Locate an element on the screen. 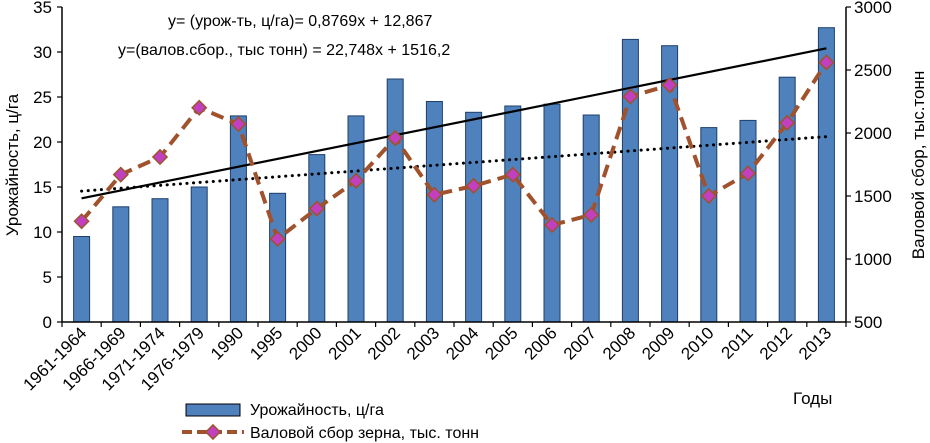 The height and width of the screenshot is (443, 930). harvest-point-2011 is located at coordinates (748, 173).